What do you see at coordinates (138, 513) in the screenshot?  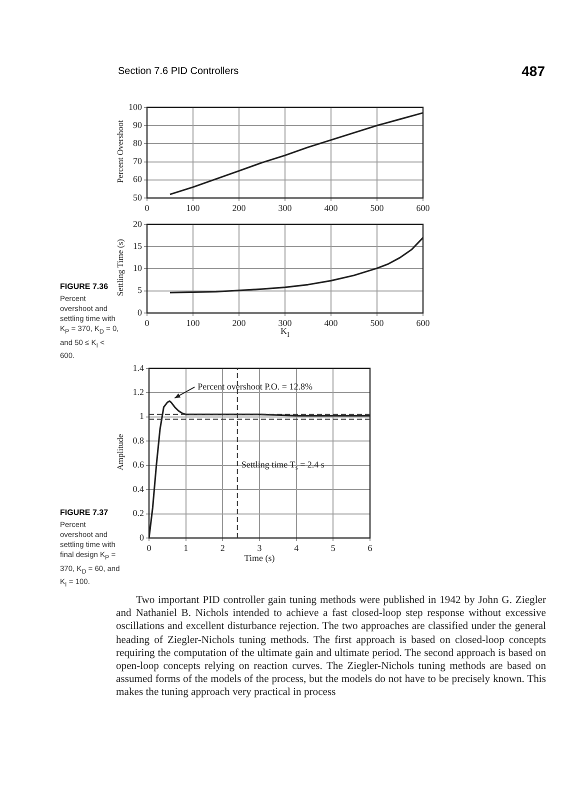 I see `y-tick-label: 0.2` at bounding box center [138, 513].